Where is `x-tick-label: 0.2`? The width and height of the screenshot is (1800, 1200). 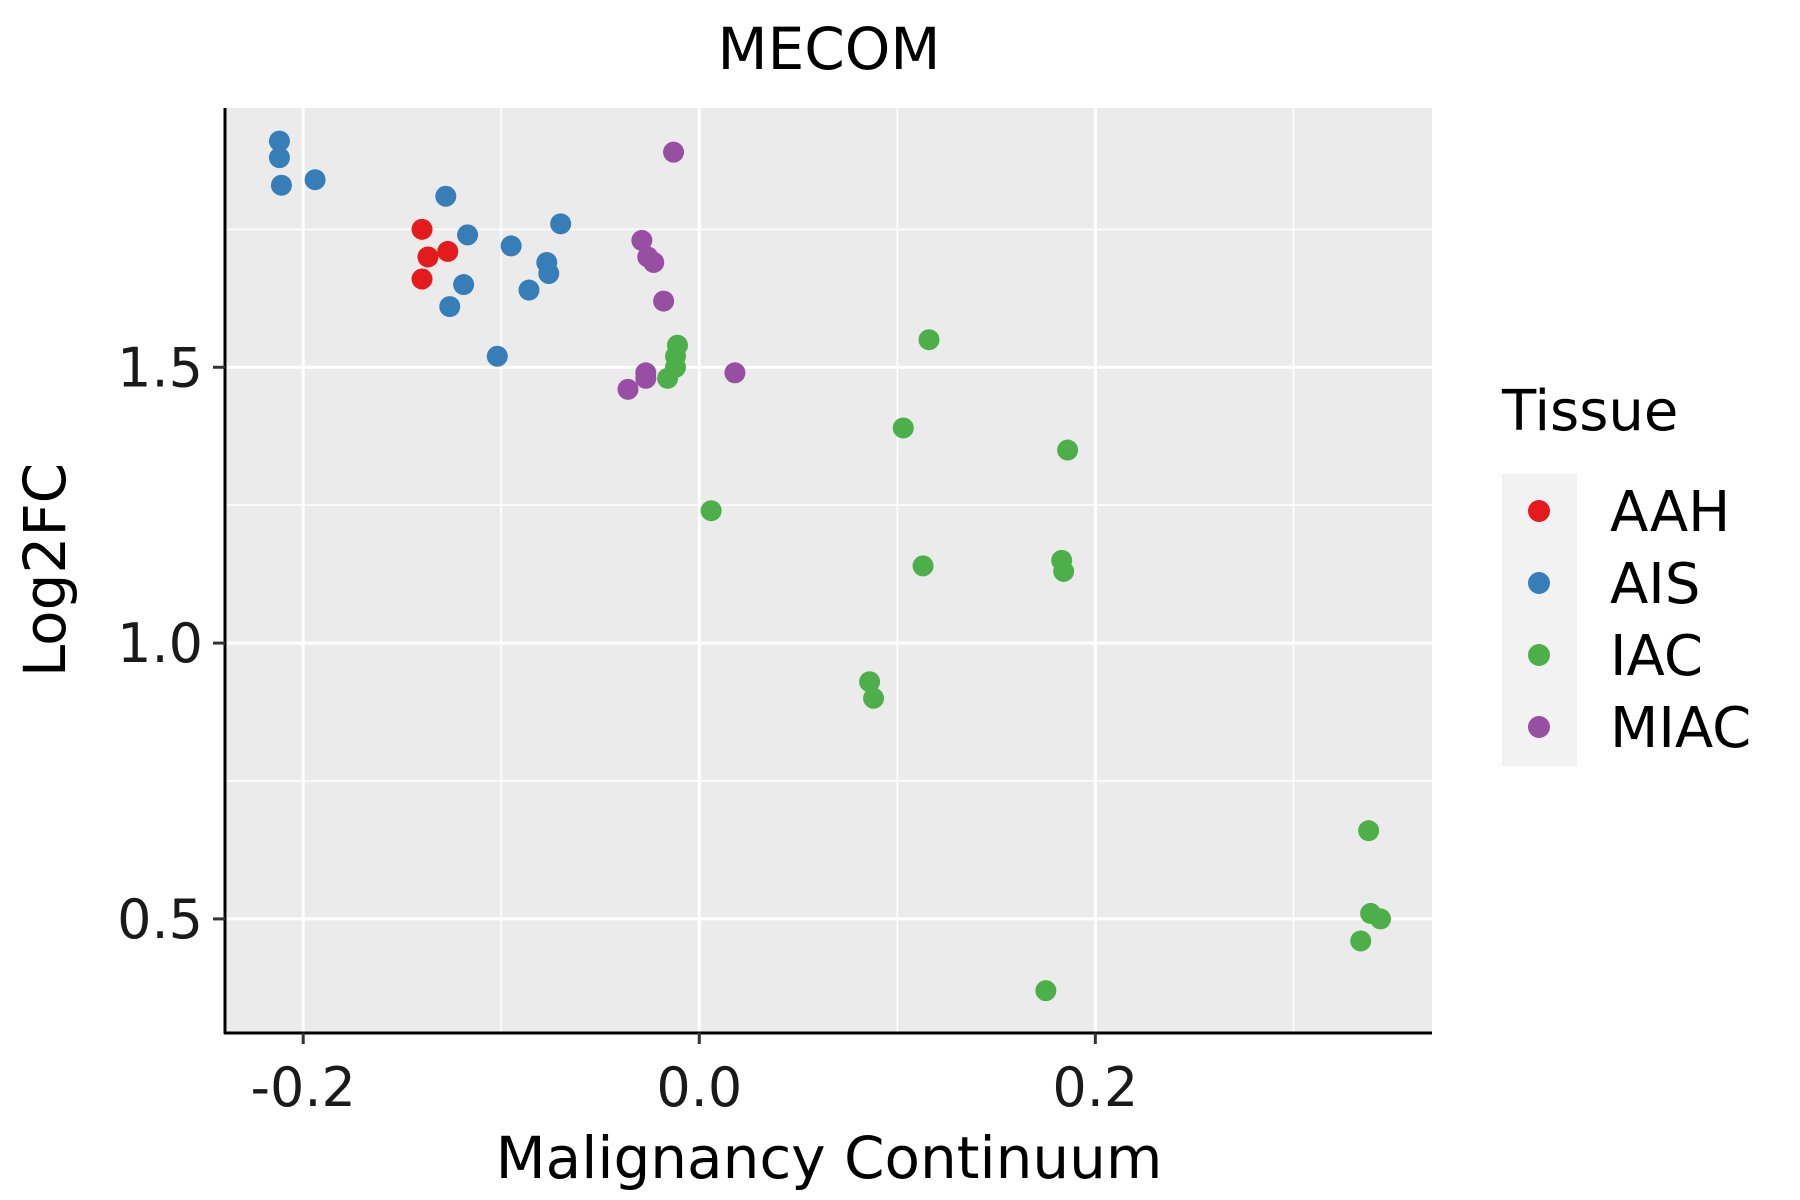 x-tick-label: 0.2 is located at coordinates (1095, 1087).